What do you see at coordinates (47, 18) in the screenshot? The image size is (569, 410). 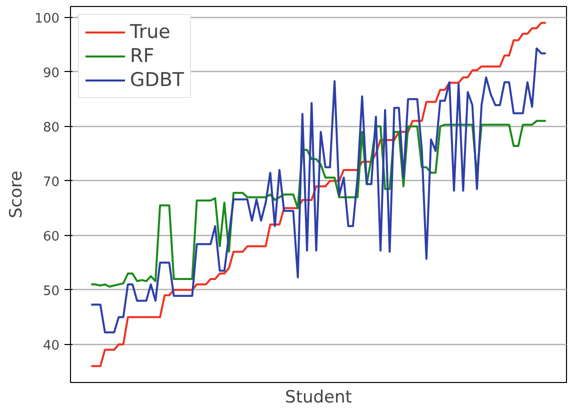 I see `y-tick-label: 100` at bounding box center [47, 18].